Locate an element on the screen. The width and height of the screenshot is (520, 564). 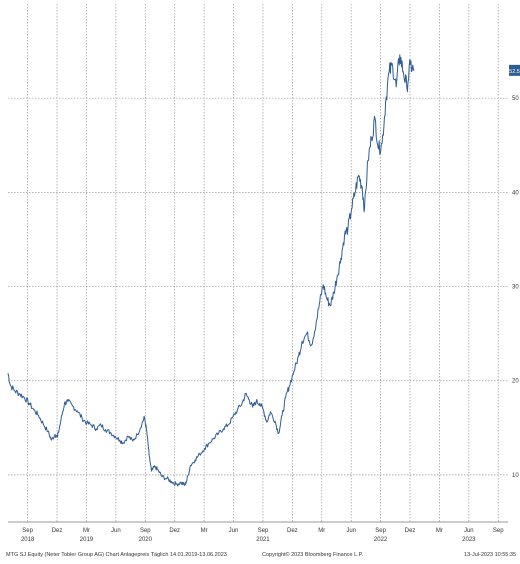
y-tick-label: 30 is located at coordinates (515, 288).